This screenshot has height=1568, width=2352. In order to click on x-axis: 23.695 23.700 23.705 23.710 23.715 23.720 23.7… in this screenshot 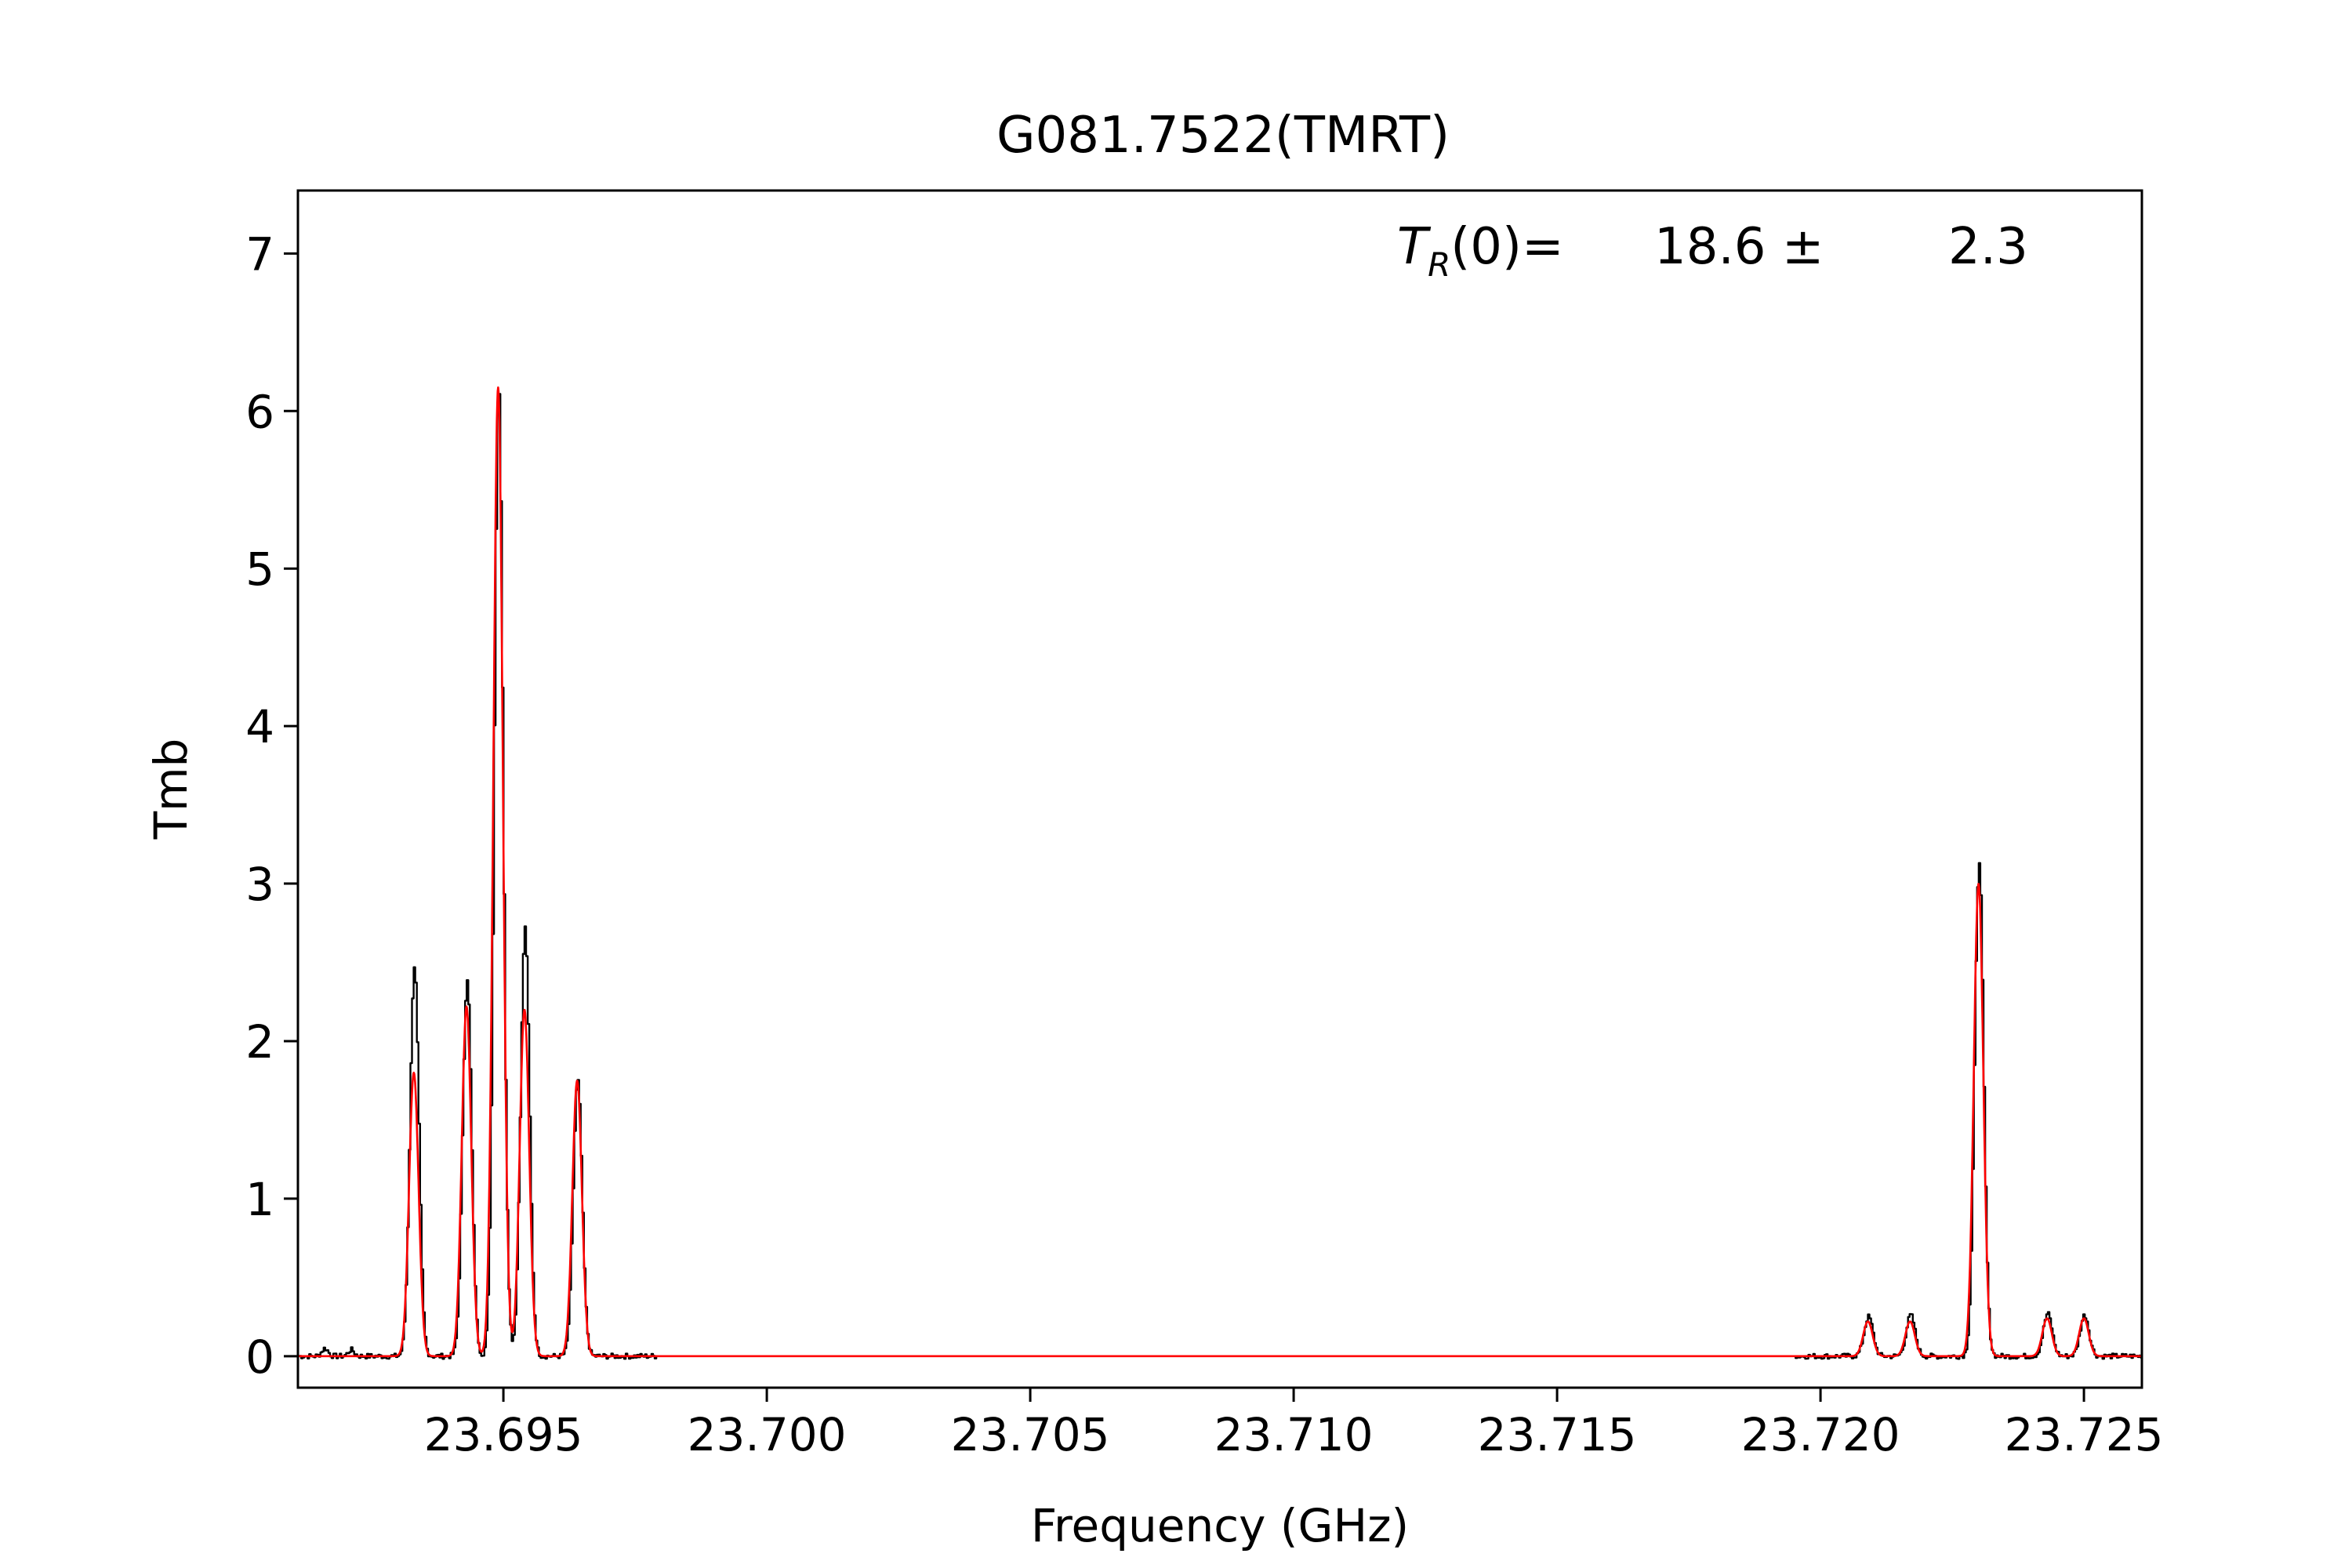, I will do `click(1294, 1424)`.